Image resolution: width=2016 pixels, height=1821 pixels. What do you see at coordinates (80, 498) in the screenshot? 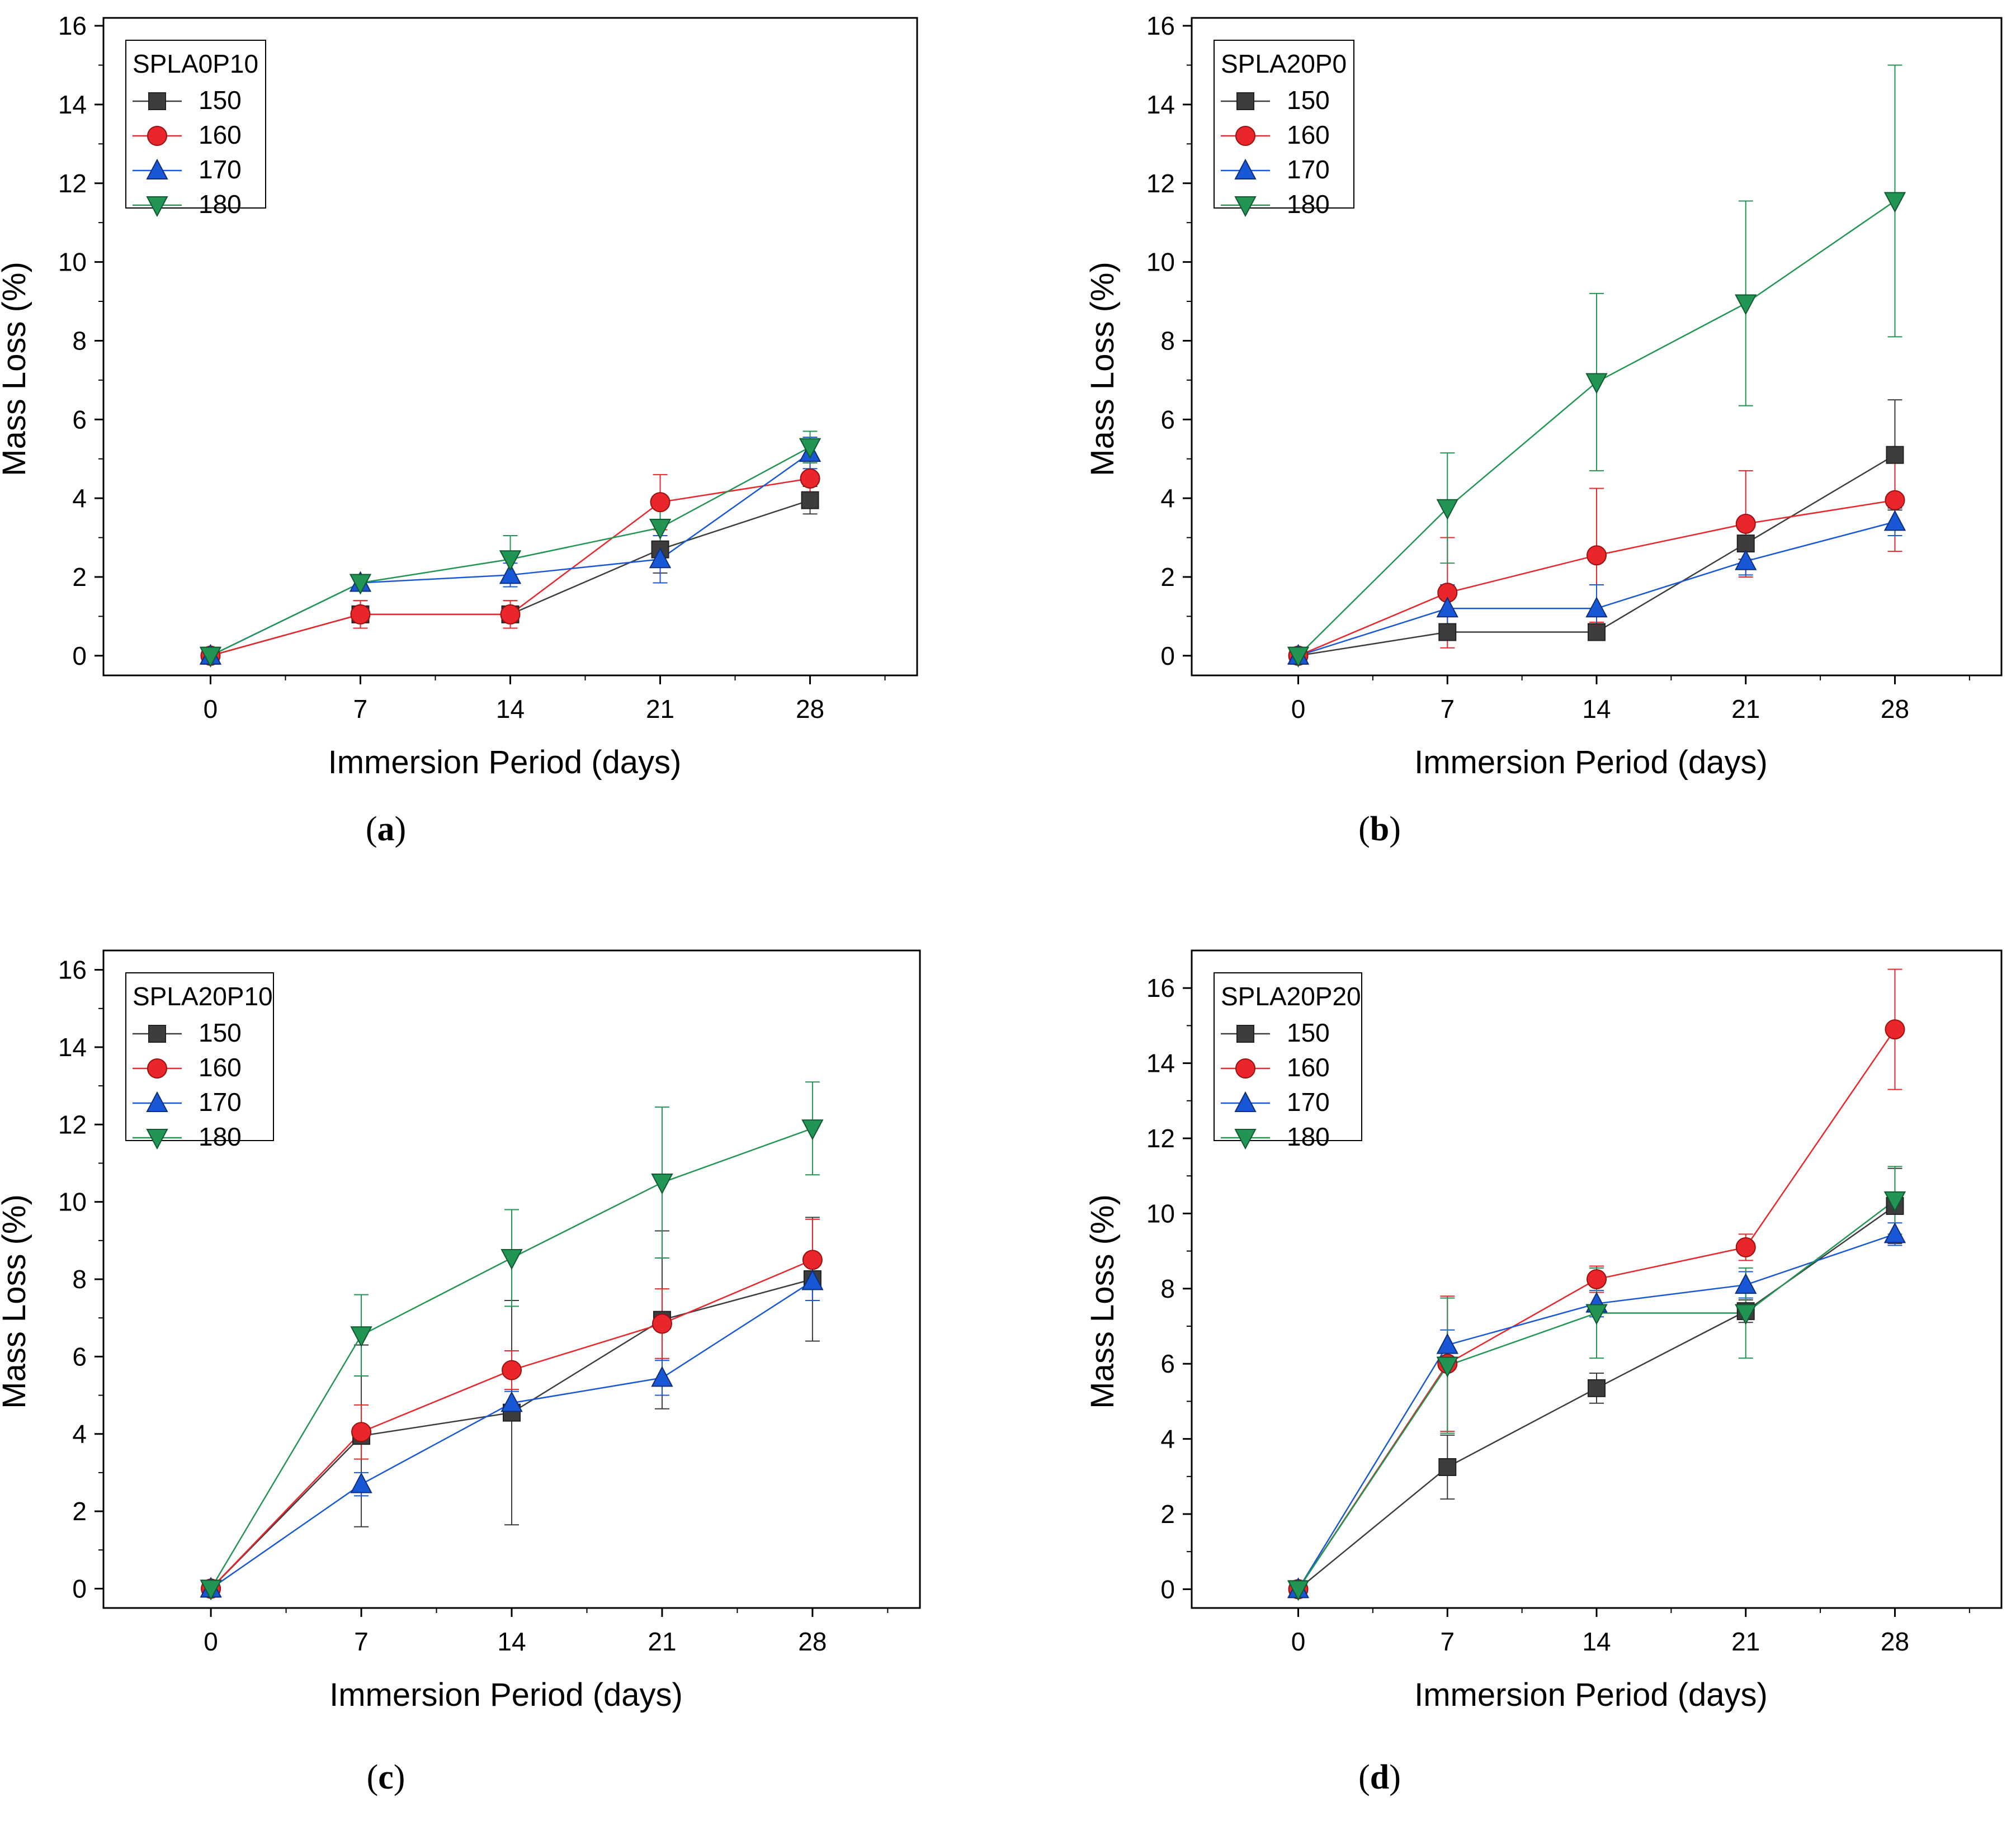
I see `y-tick-label: 4` at bounding box center [80, 498].